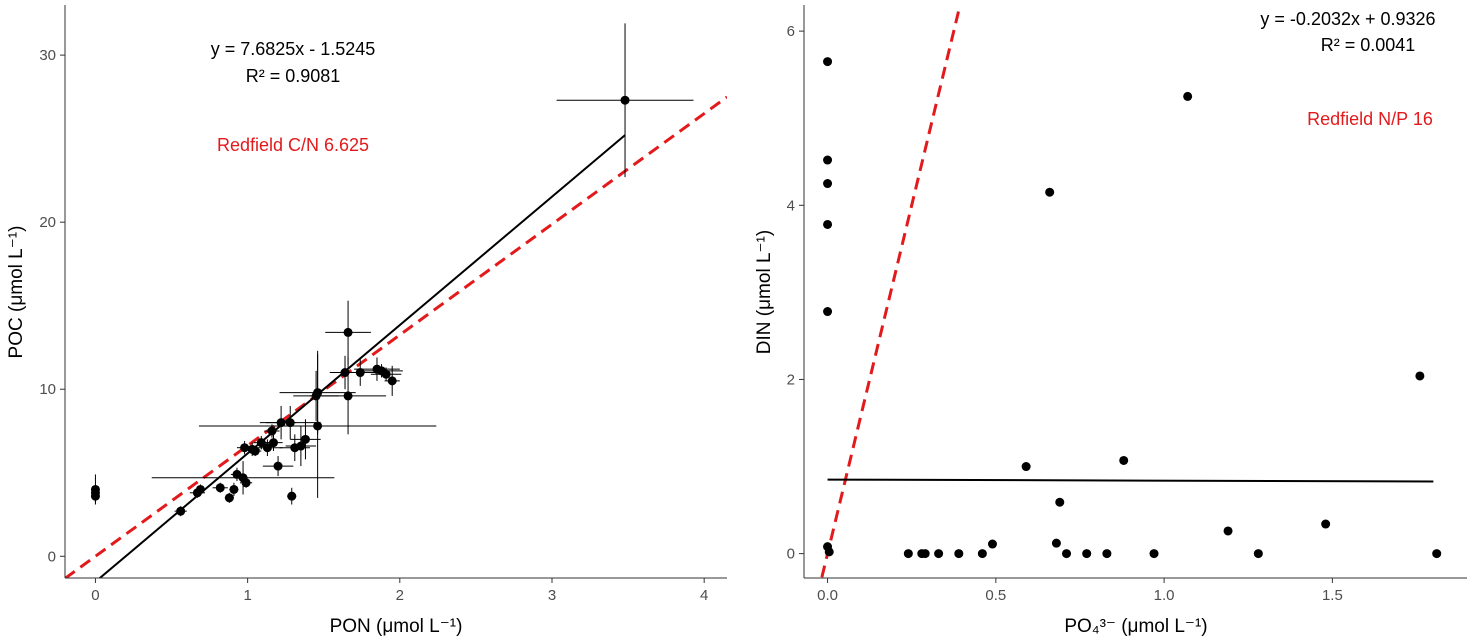 The height and width of the screenshot is (640, 1474). I want to click on x-tick-label: 3, so click(552, 595).